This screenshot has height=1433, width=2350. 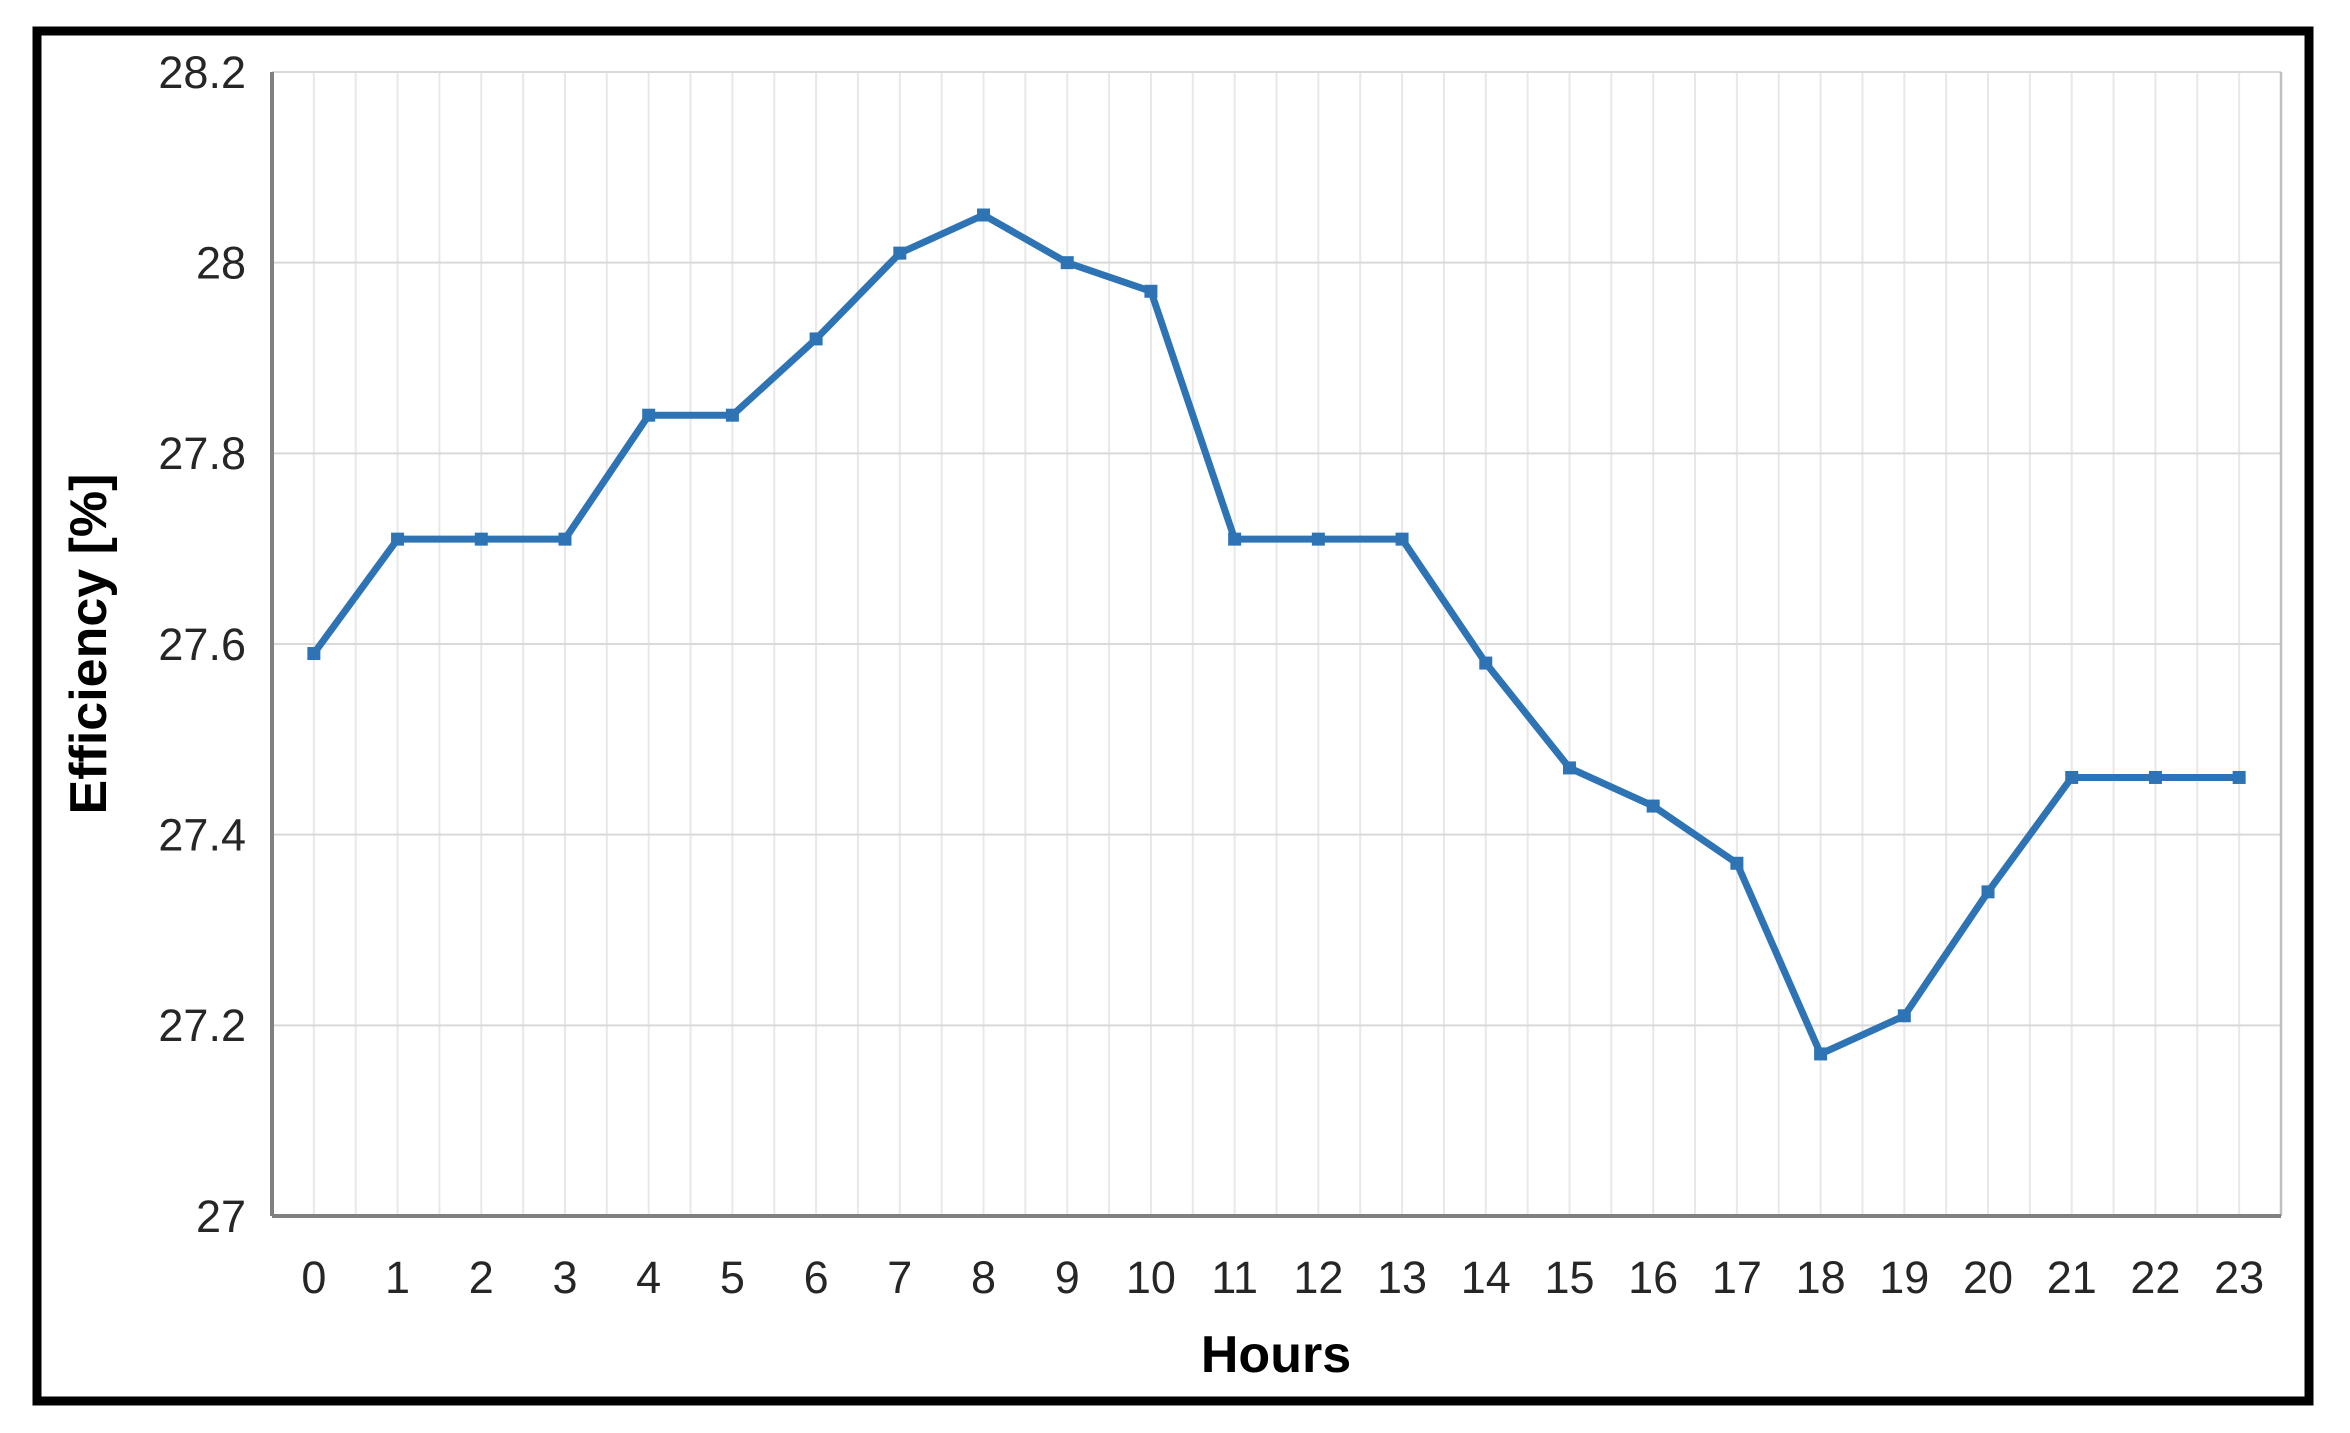 I want to click on x-tick-label: 10, so click(x=1151, y=1277).